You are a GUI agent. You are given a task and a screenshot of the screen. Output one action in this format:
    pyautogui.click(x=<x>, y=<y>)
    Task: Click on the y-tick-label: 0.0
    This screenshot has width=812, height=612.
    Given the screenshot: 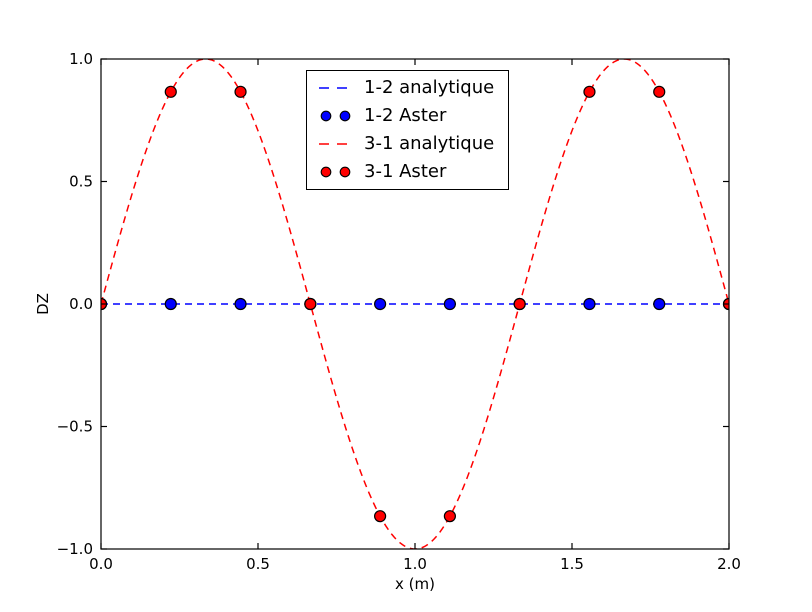 What is the action you would take?
    pyautogui.click(x=81, y=304)
    